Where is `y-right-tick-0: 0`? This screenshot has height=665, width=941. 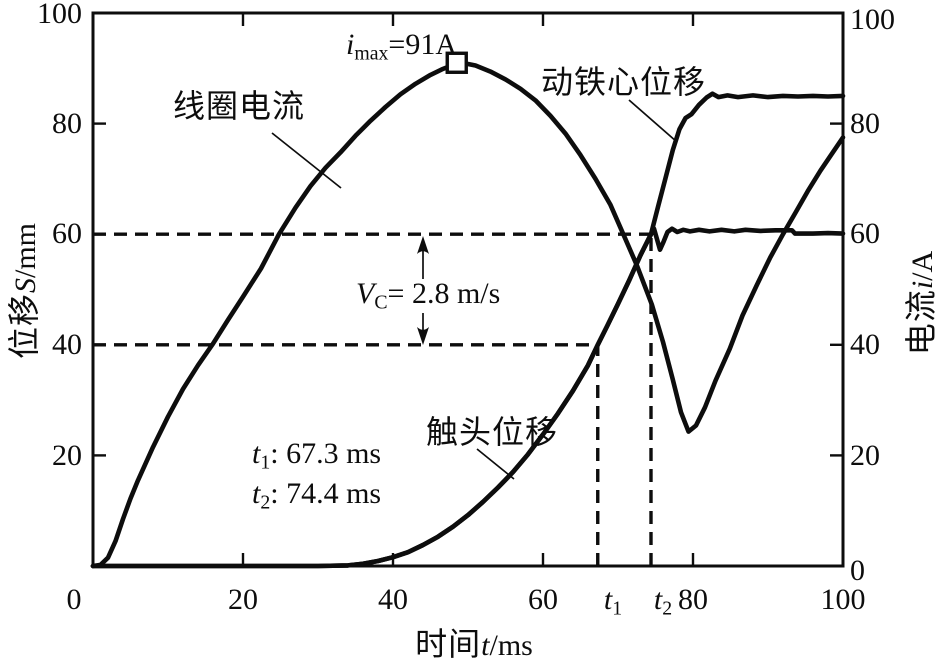 y-right-tick-0: 0 is located at coordinates (857, 570).